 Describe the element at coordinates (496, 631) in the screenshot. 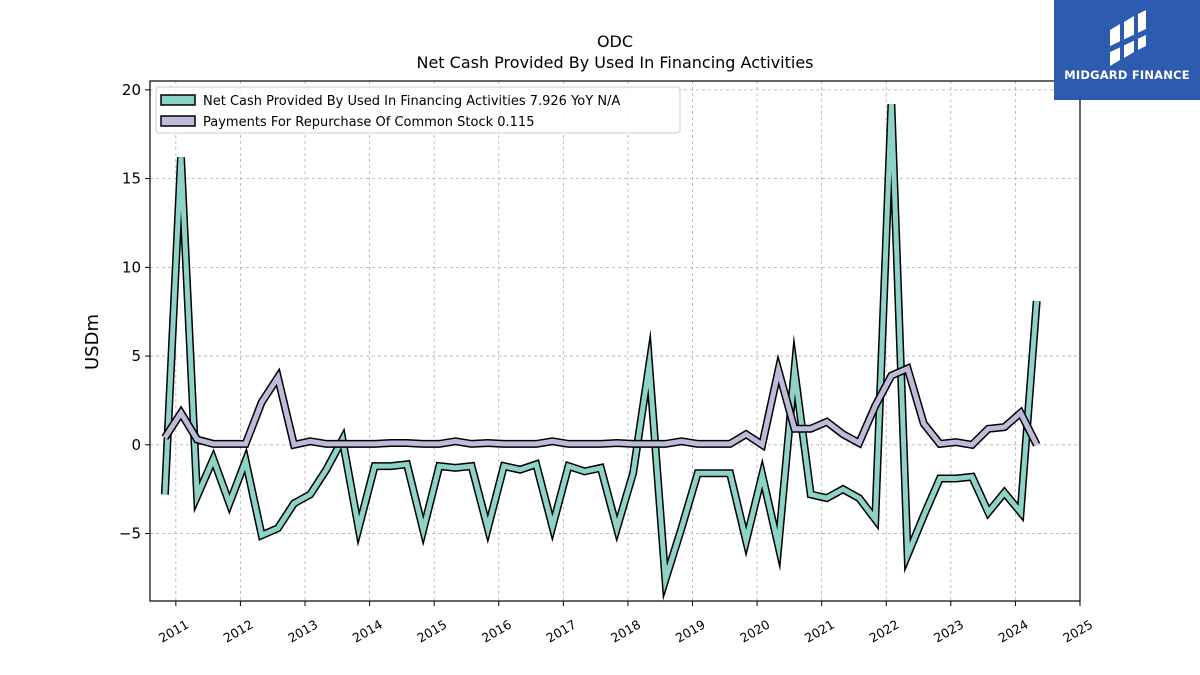

I see `x-tick-label: 2016` at that location.